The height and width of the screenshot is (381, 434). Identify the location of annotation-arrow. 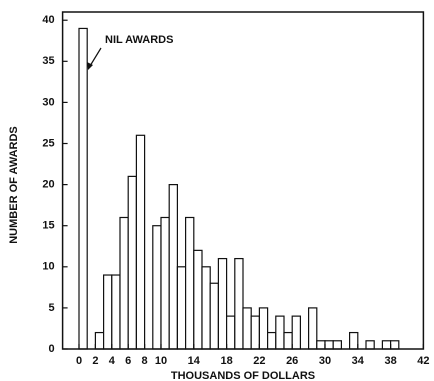
(95, 57).